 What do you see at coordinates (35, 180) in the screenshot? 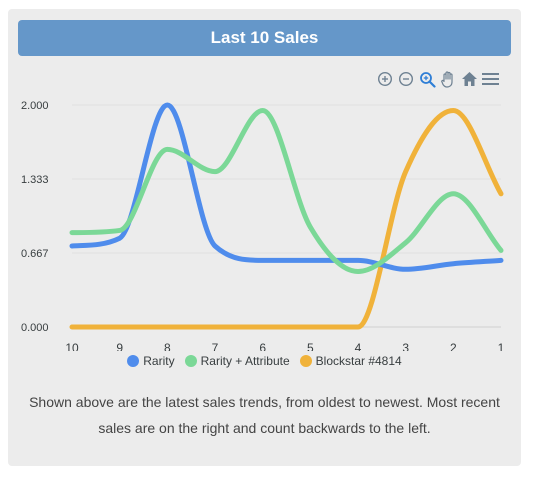
I see `y-tick-label: 1.333` at bounding box center [35, 180].